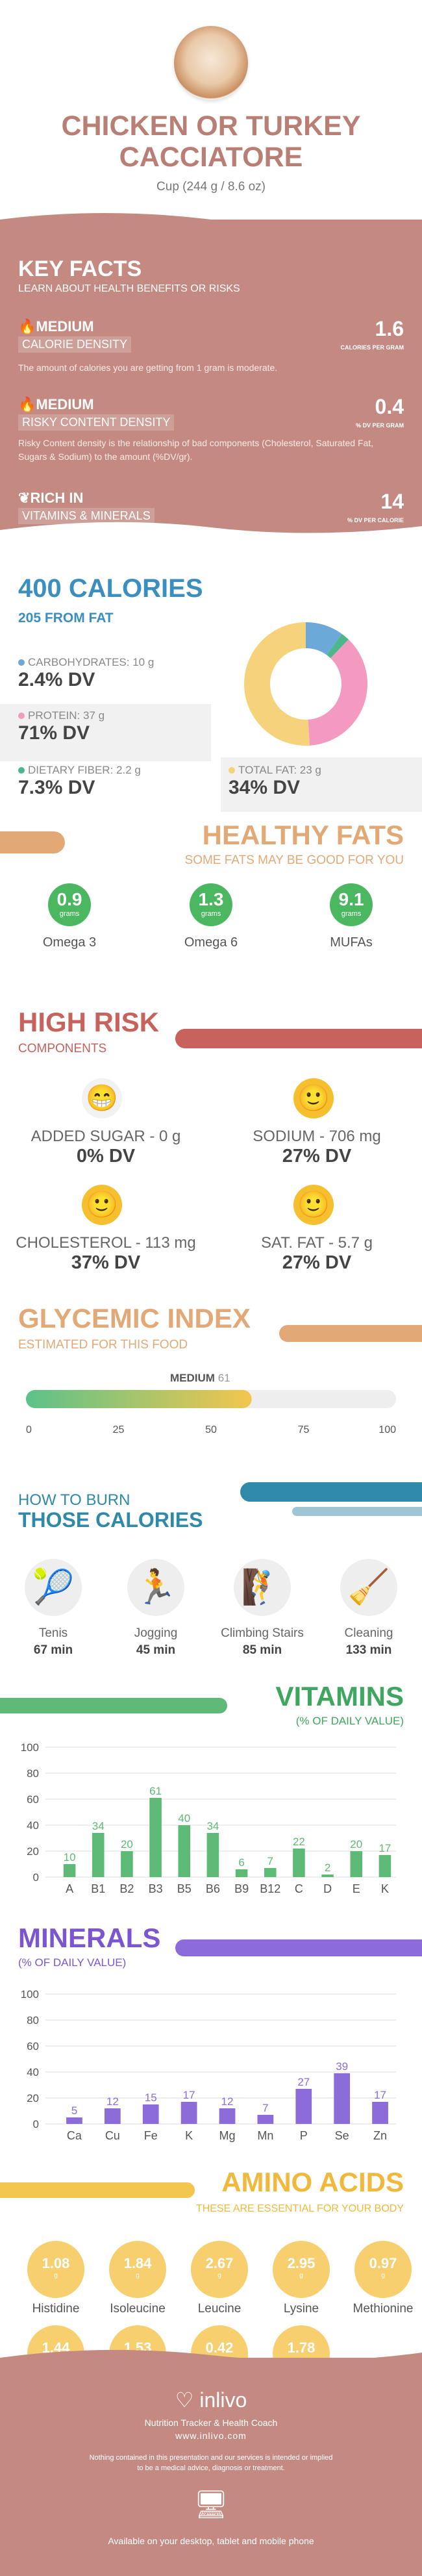  What do you see at coordinates (156, 1650) in the screenshot?
I see `jogging-min: 45 min` at bounding box center [156, 1650].